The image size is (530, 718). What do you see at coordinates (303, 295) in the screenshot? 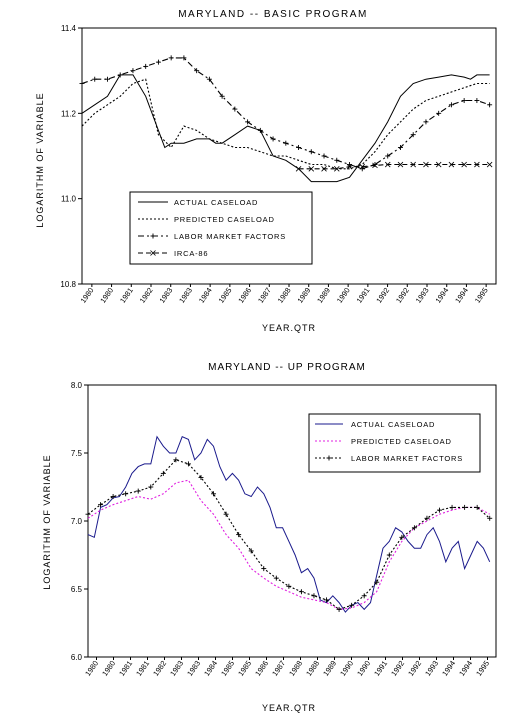
I see `x-tick-label: 1989` at bounding box center [303, 295].